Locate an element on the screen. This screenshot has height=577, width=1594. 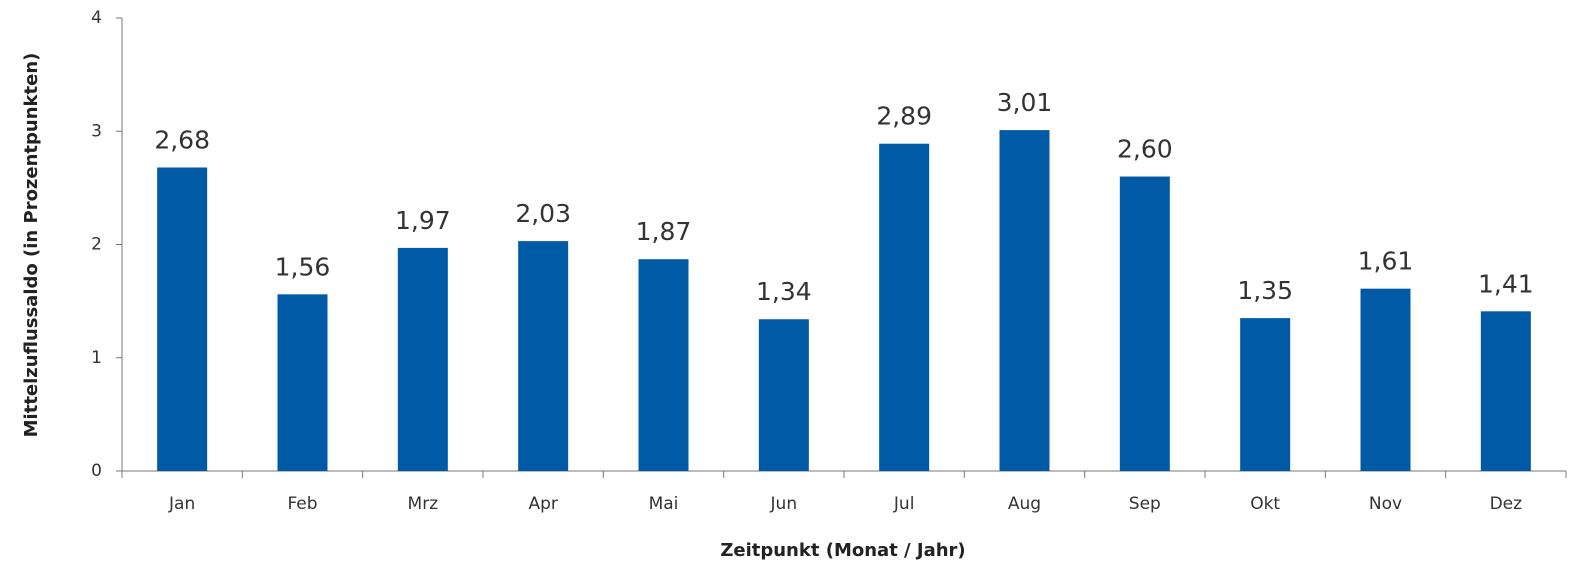
value-label: 3,01 is located at coordinates (1025, 102).